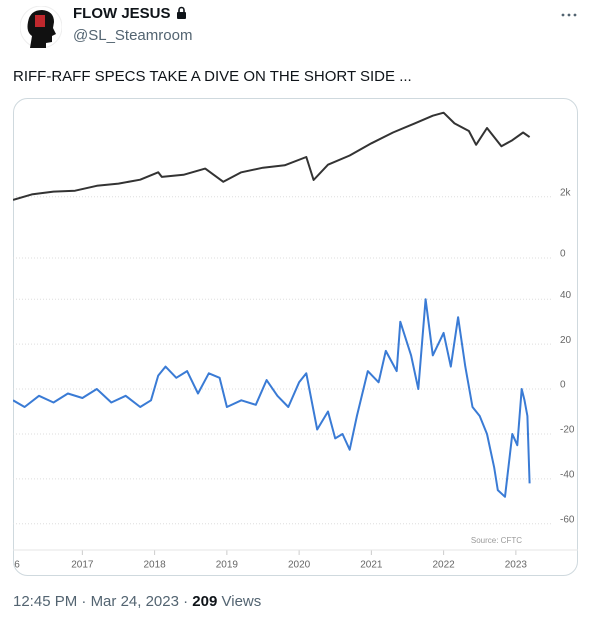 The image size is (593, 625). Describe the element at coordinates (41, 27) in the screenshot. I see `avatar` at that location.